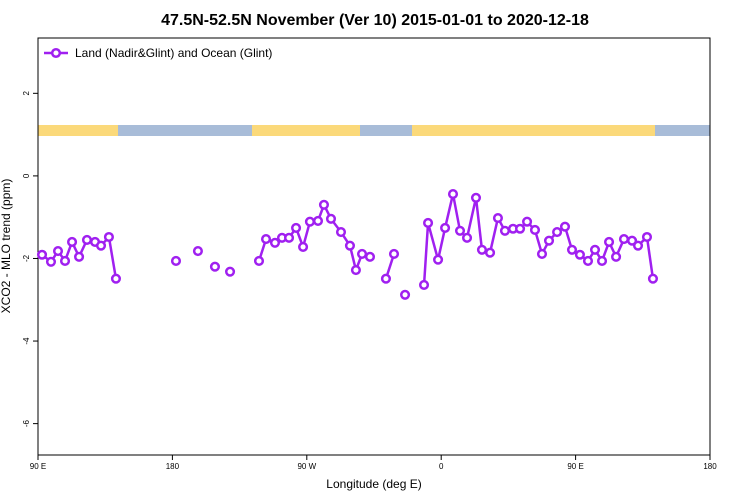  I want to click on y-tick-label: -4, so click(26, 341).